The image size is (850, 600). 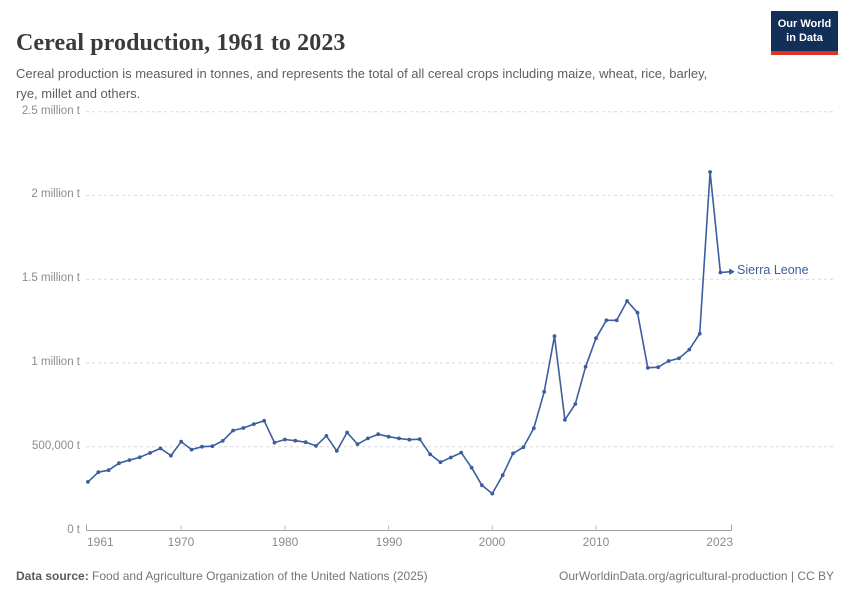 I want to click on x-tick-label: 2000, so click(x=492, y=542).